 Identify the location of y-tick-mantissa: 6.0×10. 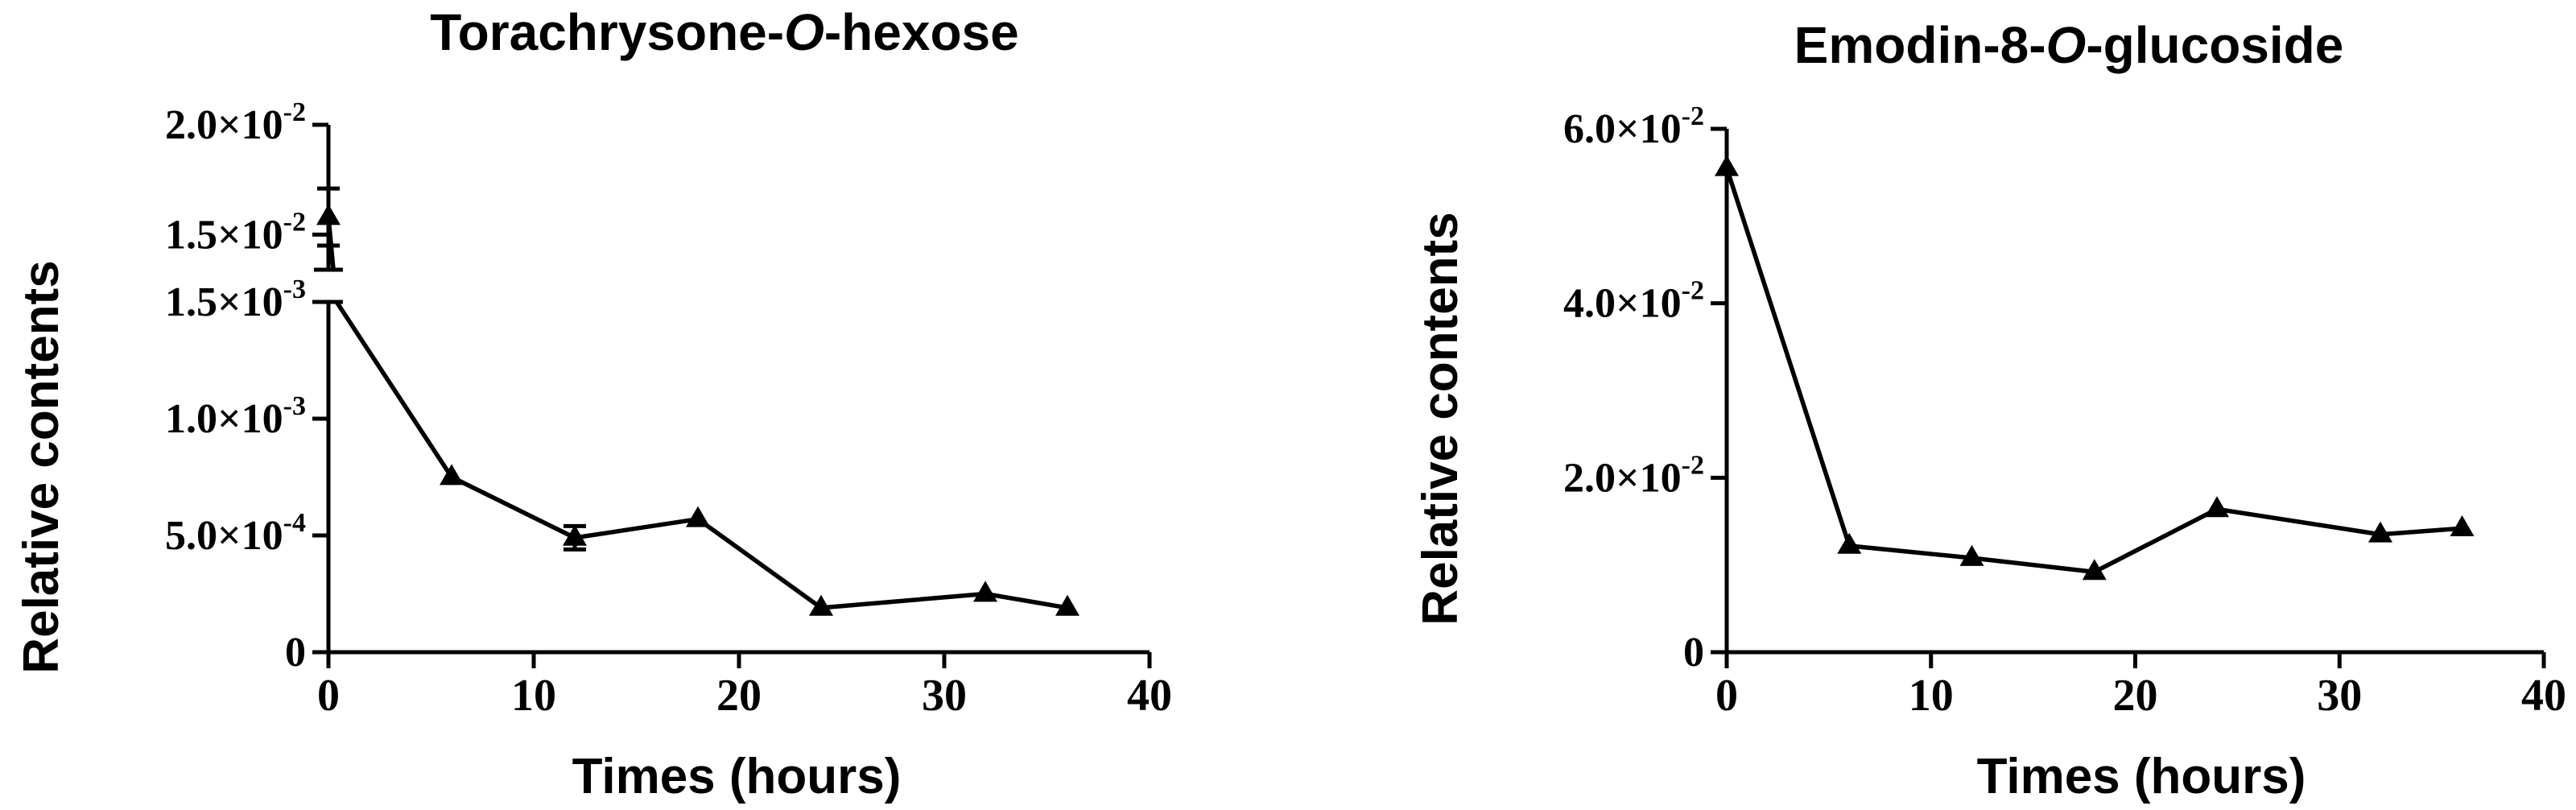
(1622, 129).